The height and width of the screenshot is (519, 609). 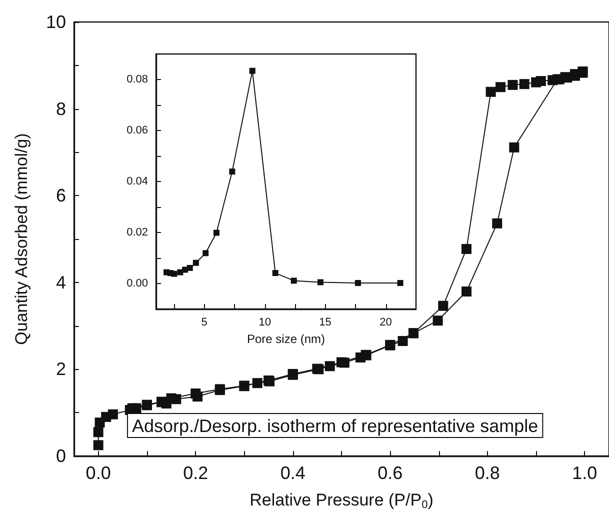 What do you see at coordinates (293, 473) in the screenshot?
I see `x-tick-label: 0.4` at bounding box center [293, 473].